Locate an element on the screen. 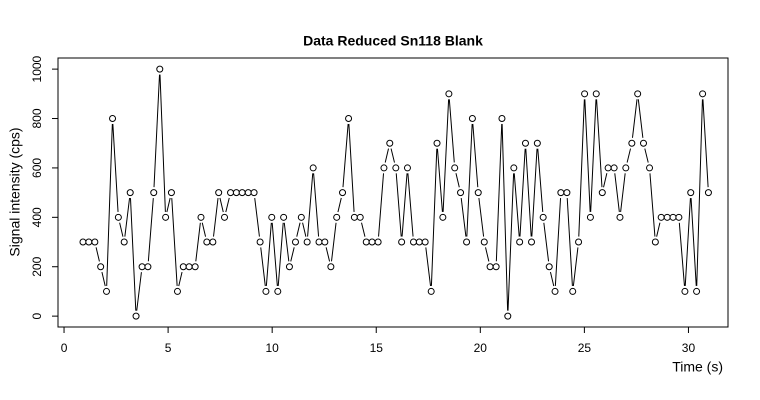 Image resolution: width=760 pixels, height=400 pixels. y-axis-label: Signal intensity (cps) is located at coordinates (15, 191).